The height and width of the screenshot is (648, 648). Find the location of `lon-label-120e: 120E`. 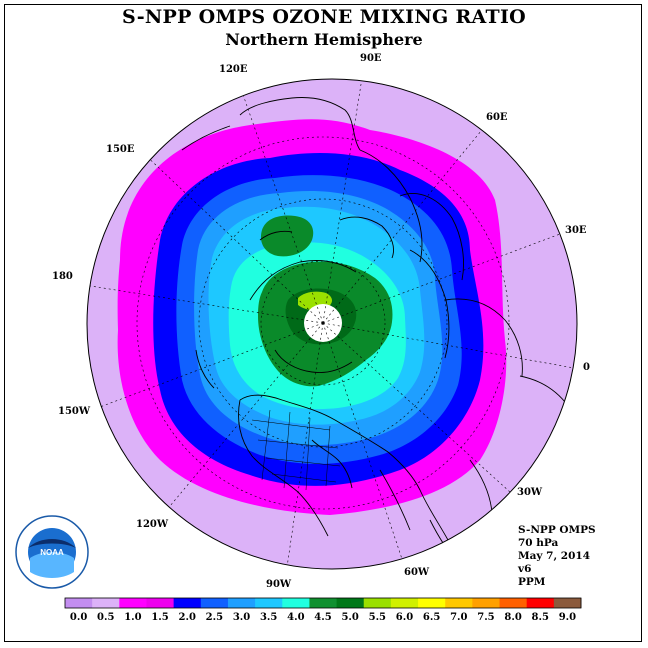

lon-label-120e: 120E is located at coordinates (233, 69).